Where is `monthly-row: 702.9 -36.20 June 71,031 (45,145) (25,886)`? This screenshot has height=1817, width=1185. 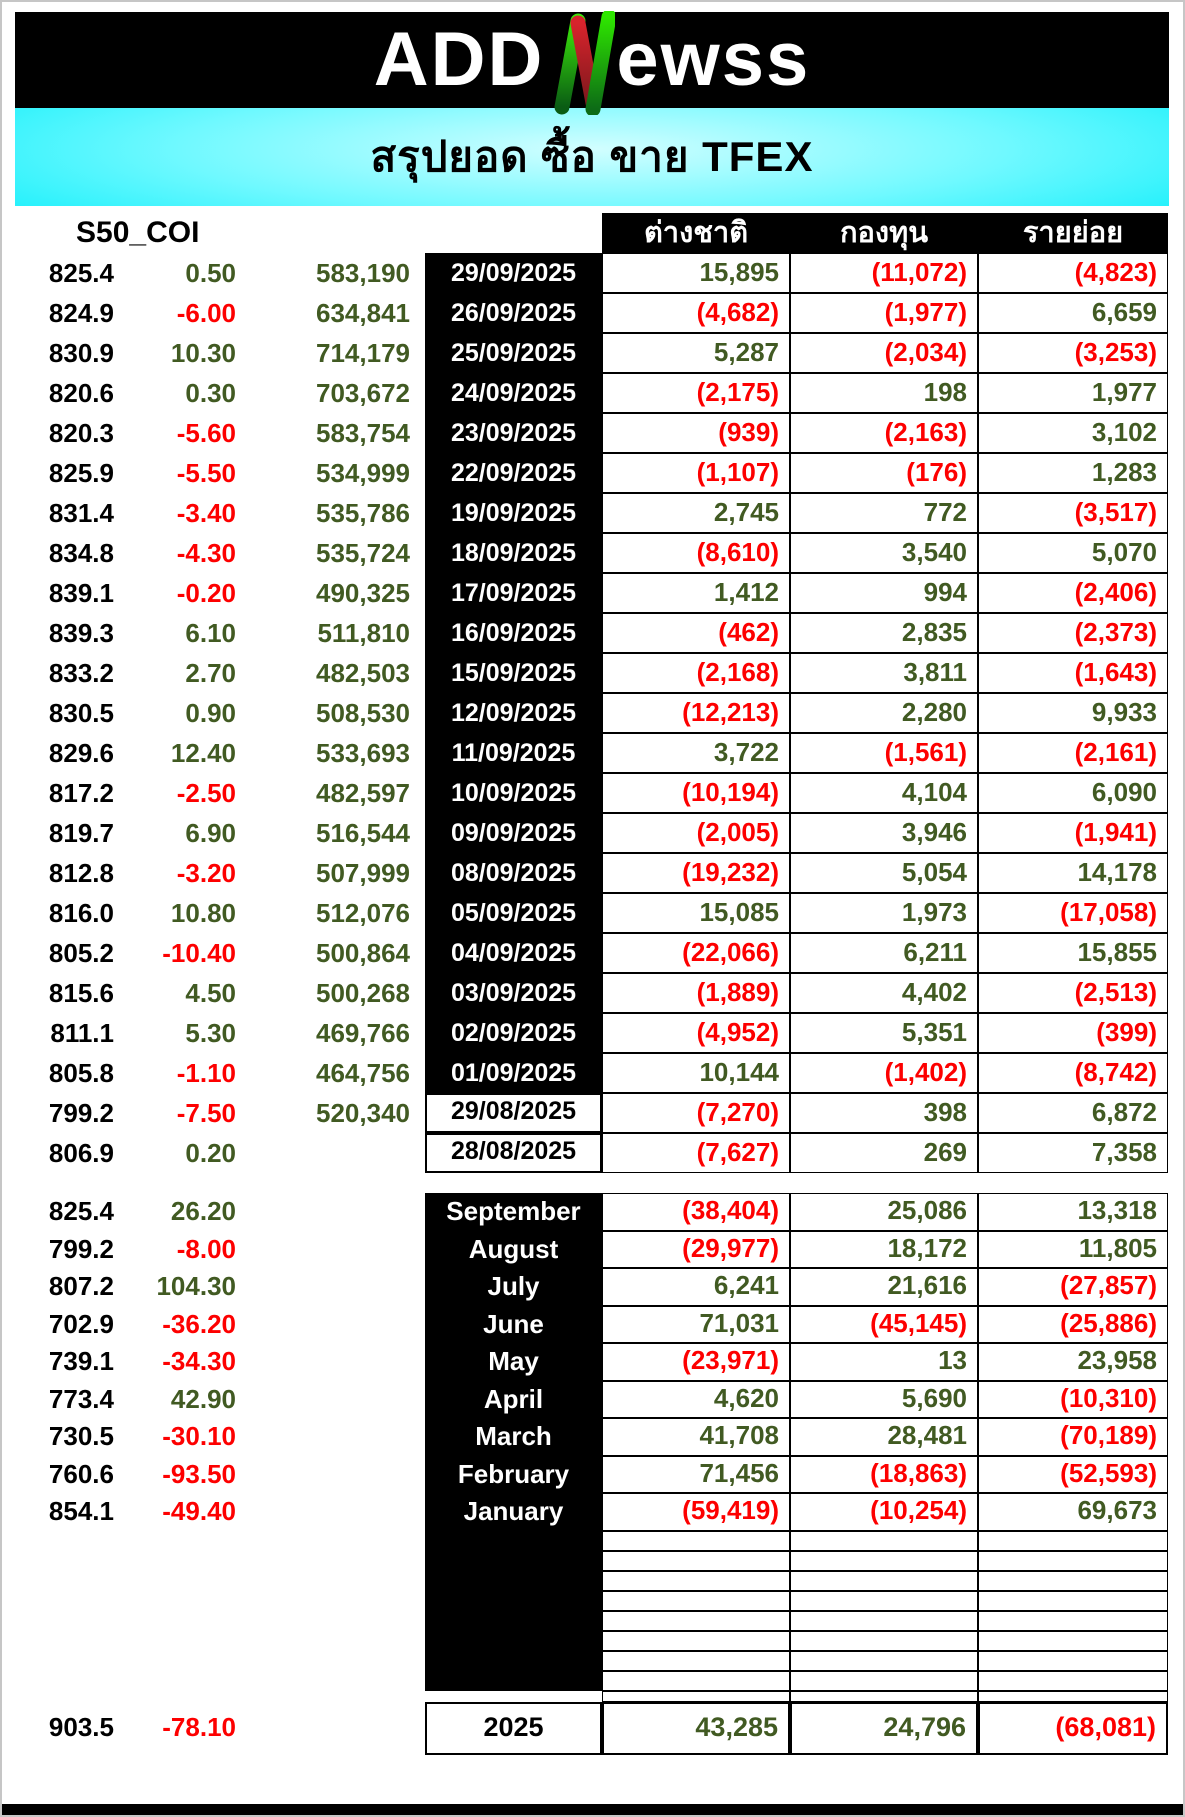
monthly-row: 702.9 -36.20 June 71,031 (45,145) (25,886) is located at coordinates (592, 1324).